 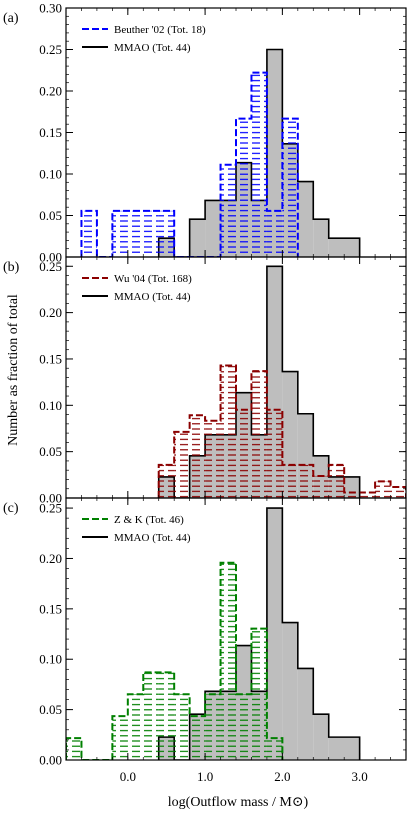 I want to click on x-tick-label: 2.0, so click(x=282, y=776).